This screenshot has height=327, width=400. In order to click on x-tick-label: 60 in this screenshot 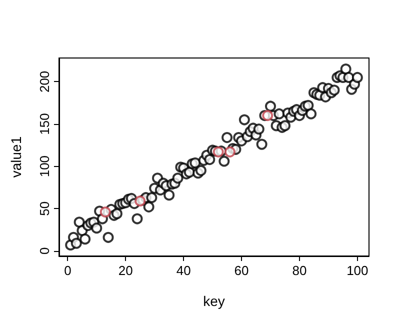, I will do `click(241, 270)`.